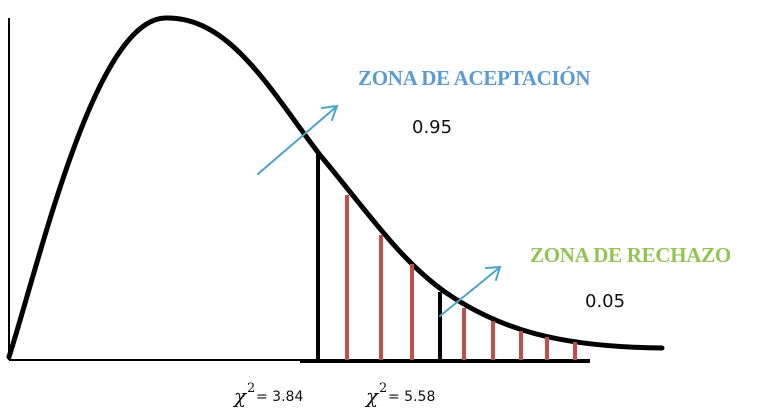 The height and width of the screenshot is (411, 782). I want to click on chi-value: = 3.84, so click(279, 397).